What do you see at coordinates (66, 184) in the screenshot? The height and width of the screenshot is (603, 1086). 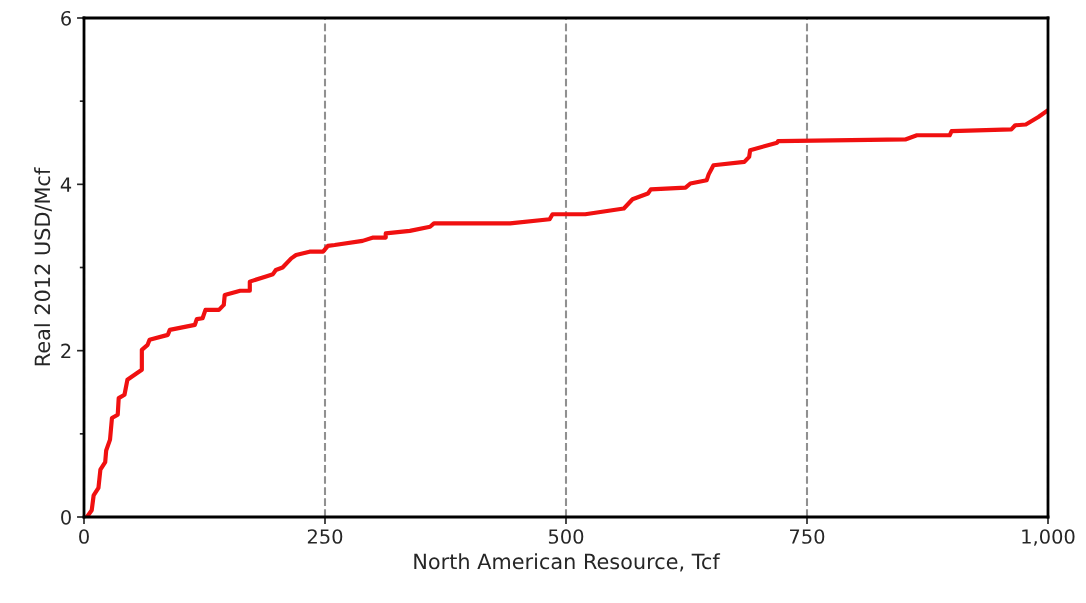 I see `y-tick-label: 4` at bounding box center [66, 184].